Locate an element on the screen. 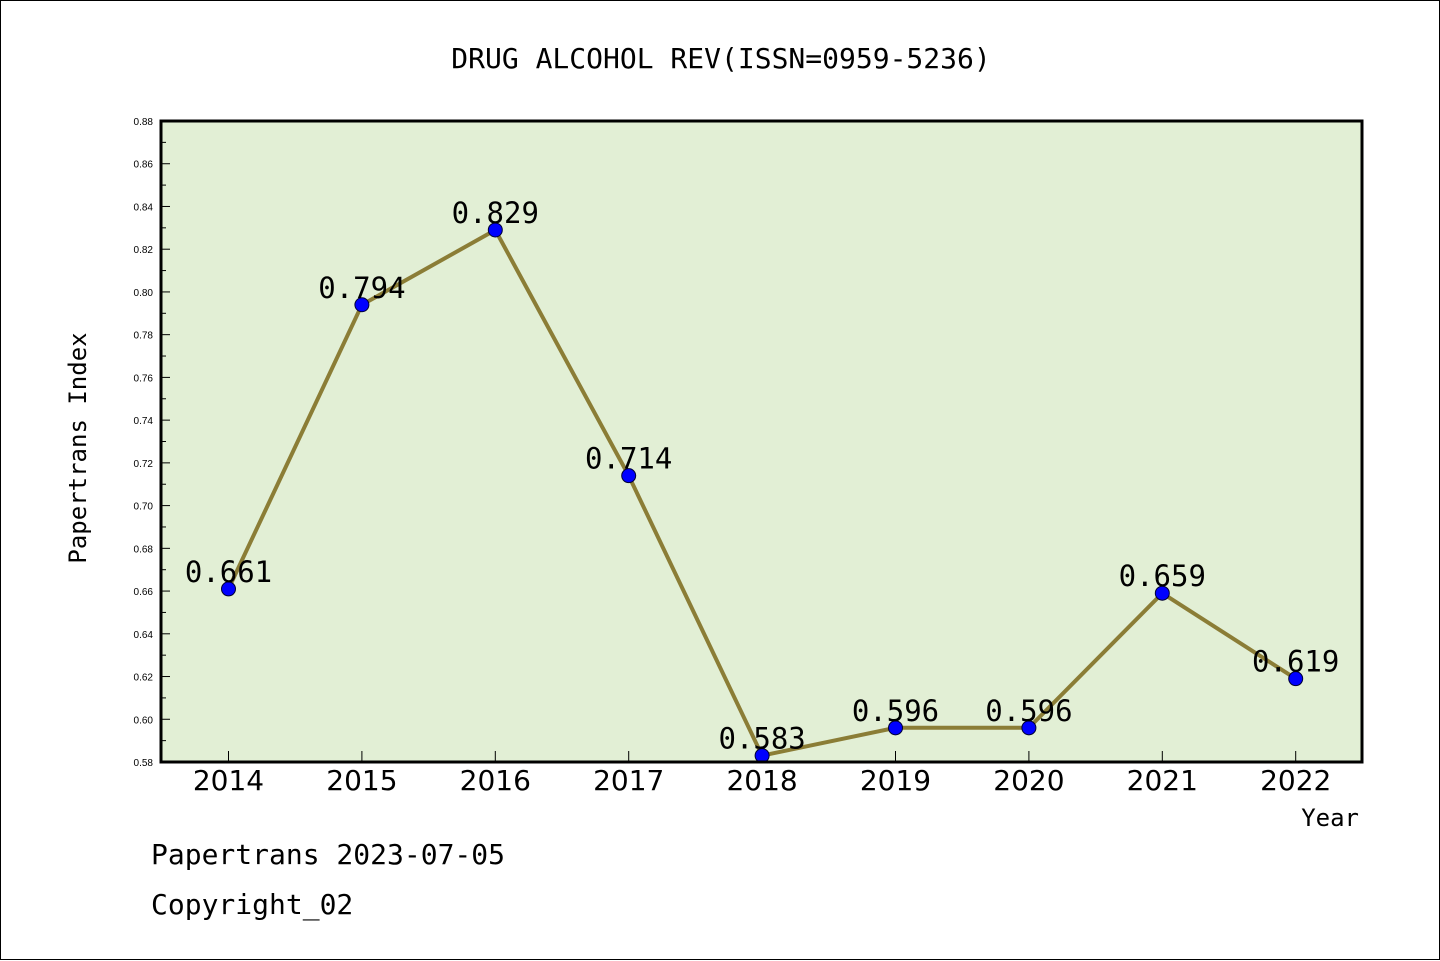  y-tick-label: 0.80 is located at coordinates (144, 293).